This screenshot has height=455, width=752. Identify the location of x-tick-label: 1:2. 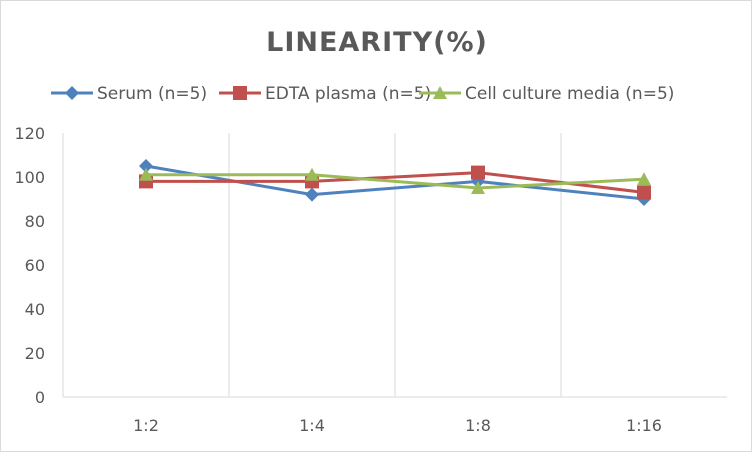
(146, 425).